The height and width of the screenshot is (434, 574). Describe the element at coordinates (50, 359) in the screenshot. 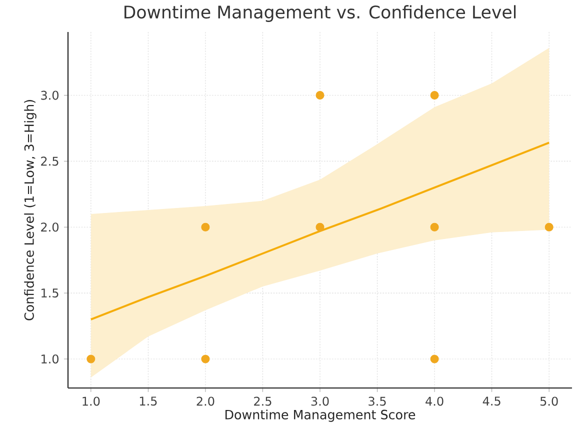

I see `y-tick-label: 1.0` at that location.